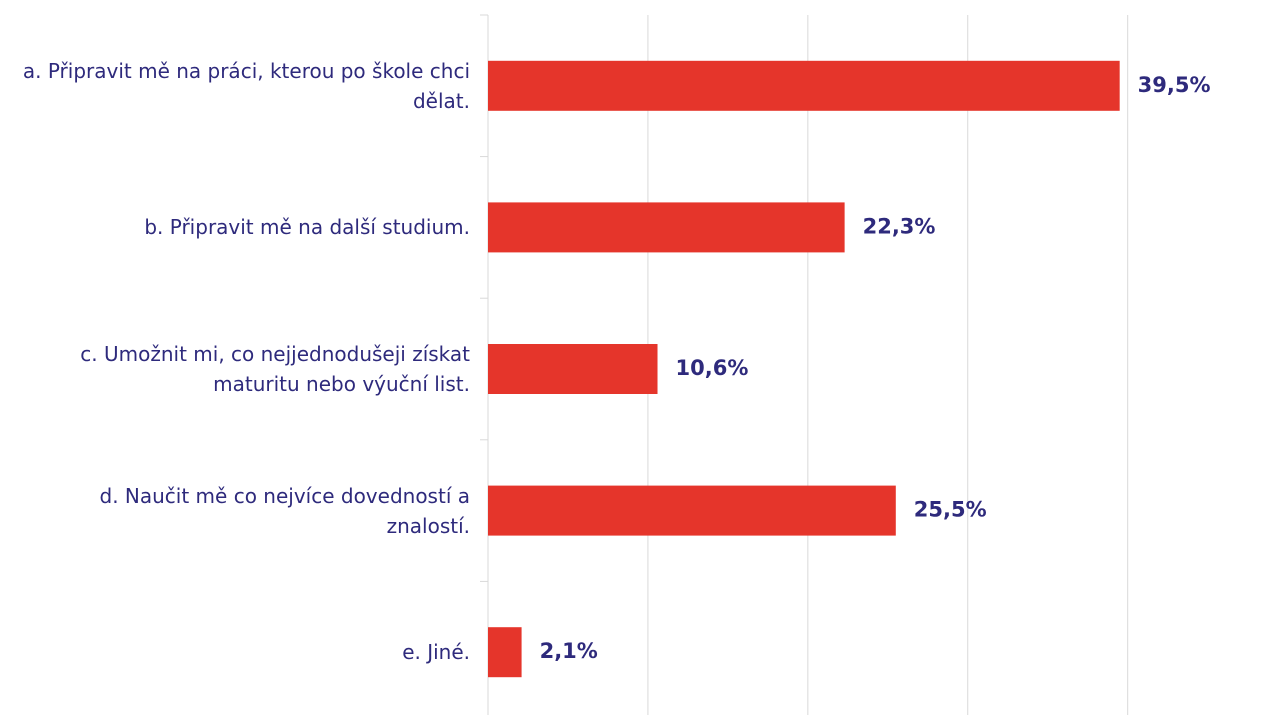 The height and width of the screenshot is (715, 1279). I want to click on category-label: e. Jiné., so click(436, 652).